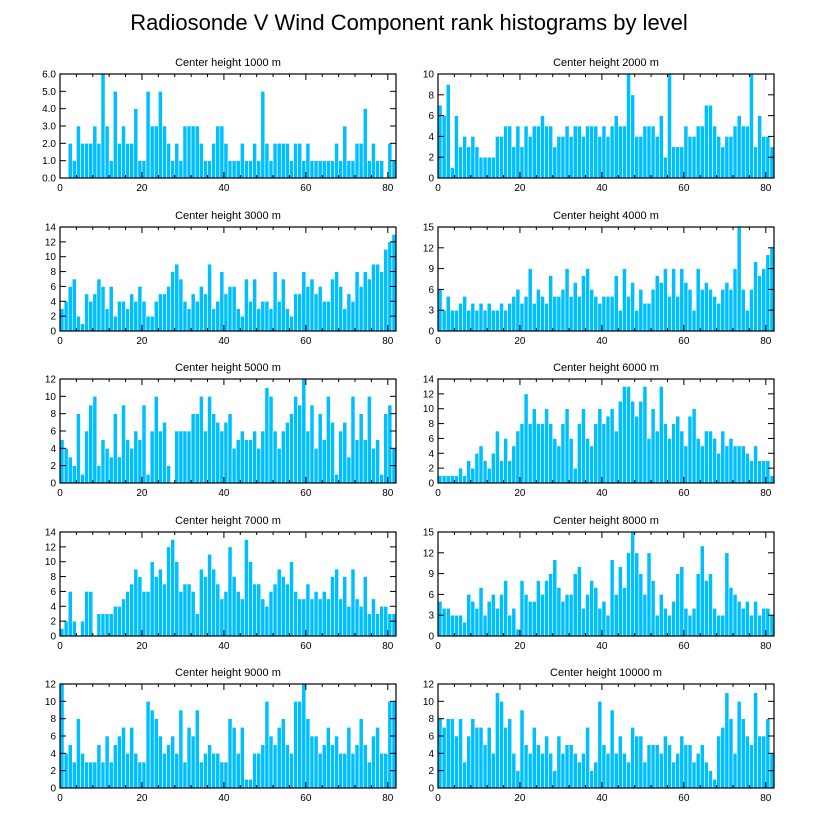 The image size is (818, 824). Describe the element at coordinates (429, 409) in the screenshot. I see `panel-6-ytick-label: 10` at that location.